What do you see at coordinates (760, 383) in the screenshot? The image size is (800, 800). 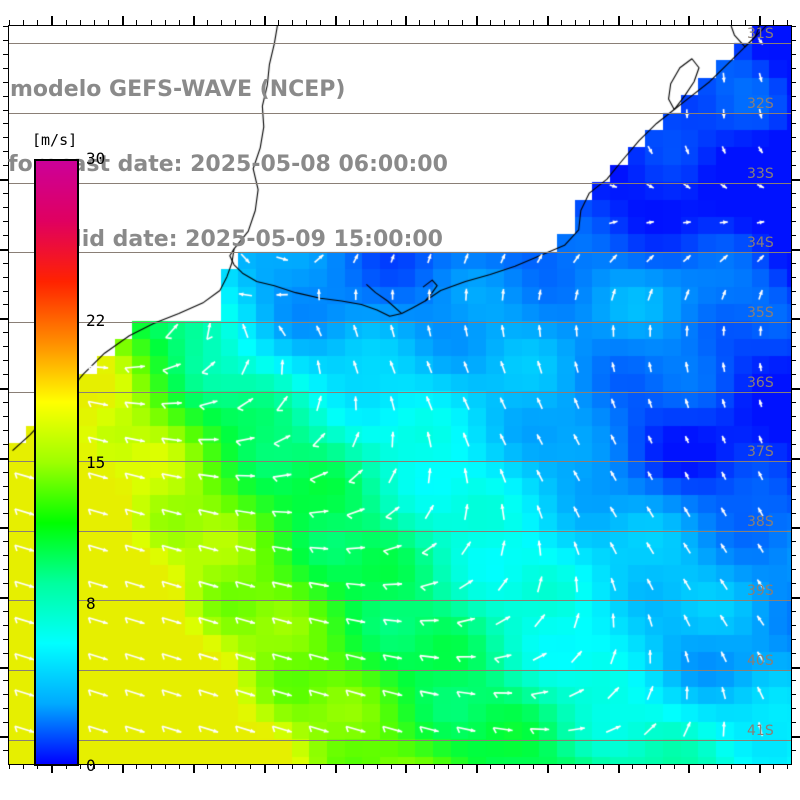 I see `lat-label-36S: 36S` at bounding box center [760, 383].